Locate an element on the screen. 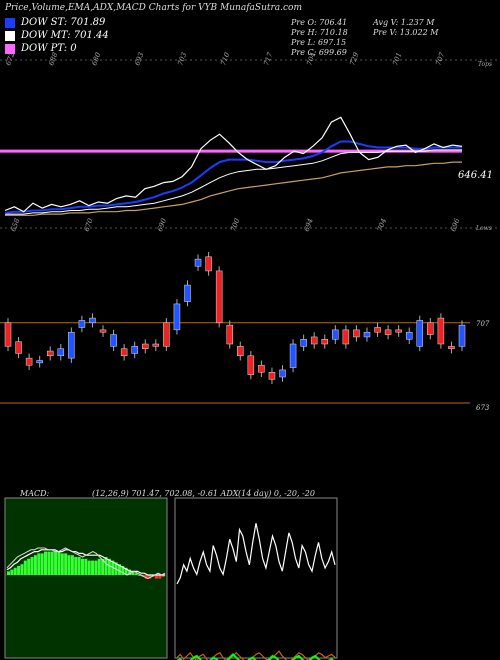 This screenshot has height=660, width=500. tops-tick-label: 701 is located at coordinates (397, 58).